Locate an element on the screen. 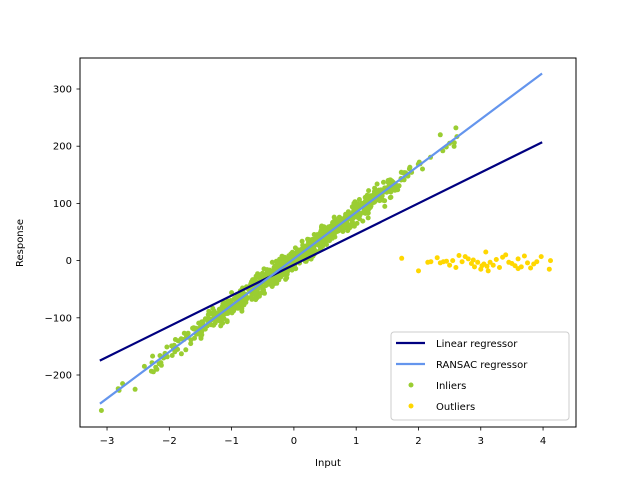 This screenshot has height=480, width=640. x-axis-label: Input is located at coordinates (328, 463).